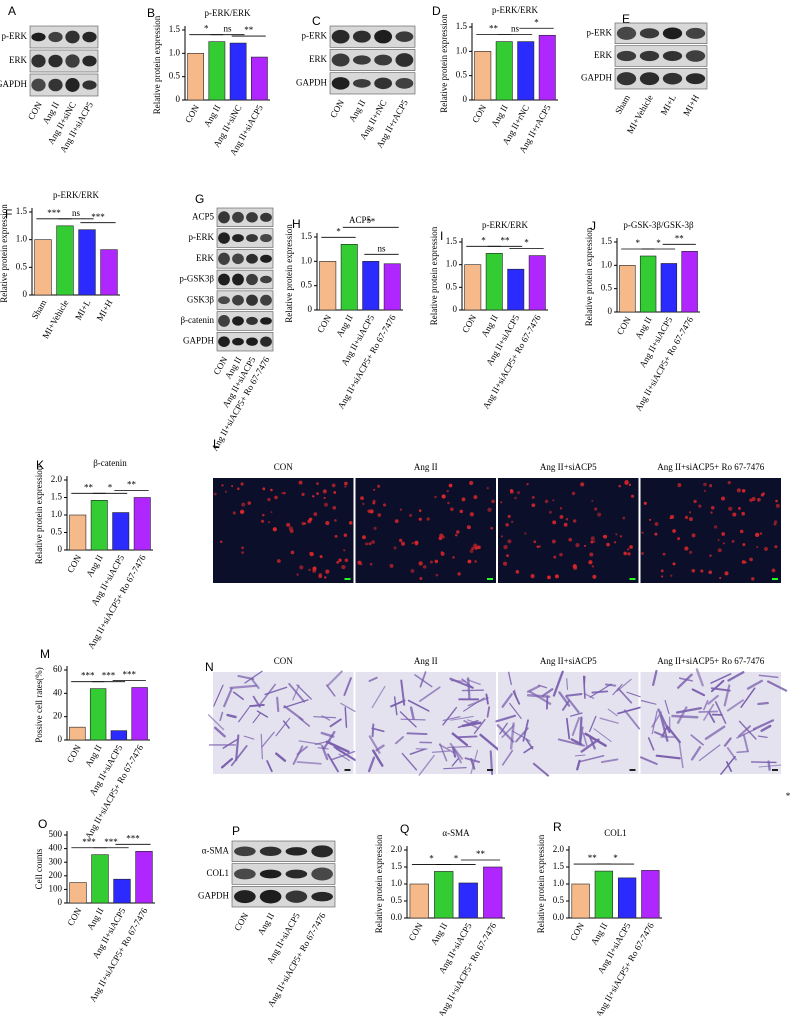  I want to click on blot-row-label: p-ERK, so click(600, 32).